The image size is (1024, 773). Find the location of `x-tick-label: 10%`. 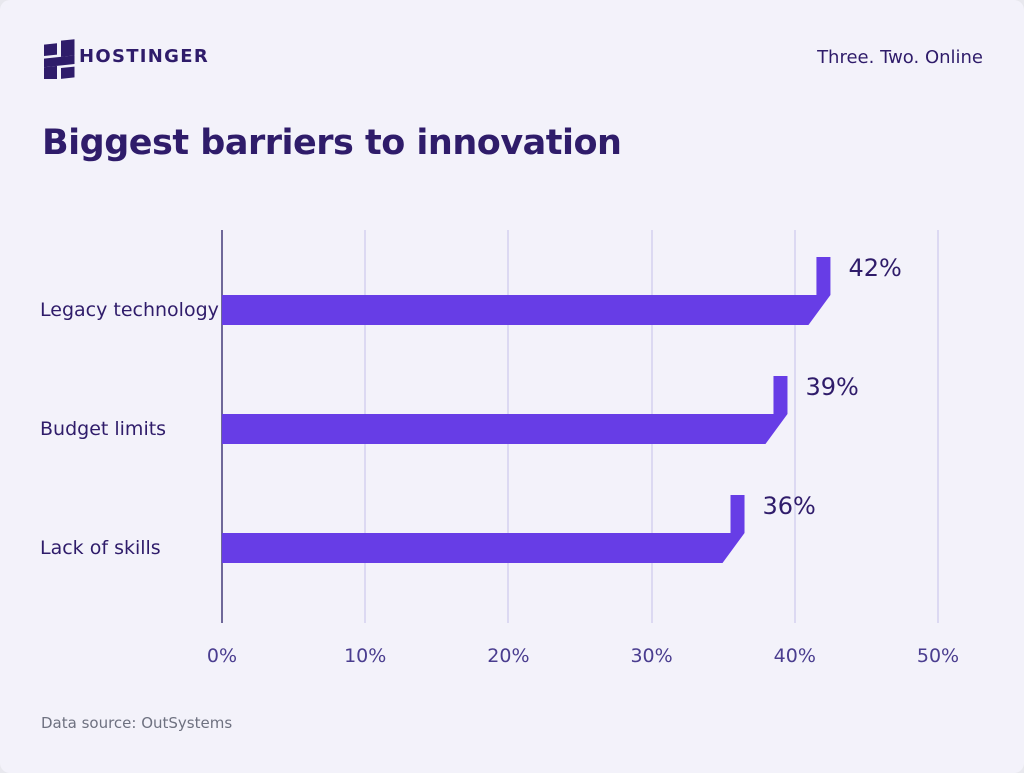

x-tick-label: 10% is located at coordinates (365, 656).